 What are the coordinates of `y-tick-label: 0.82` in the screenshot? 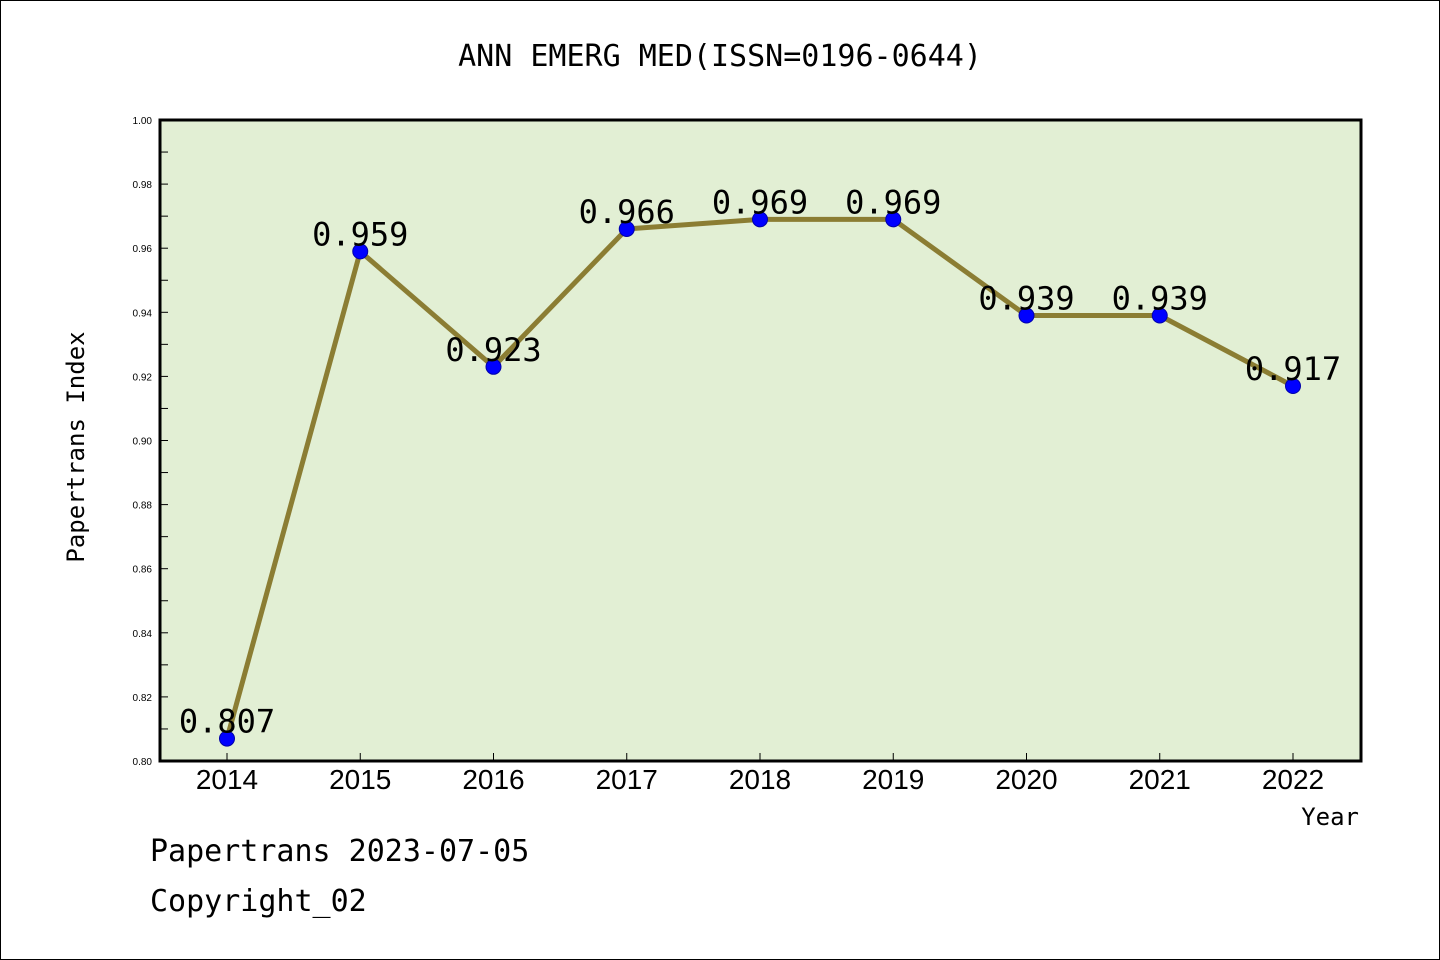 It's located at (143, 698).